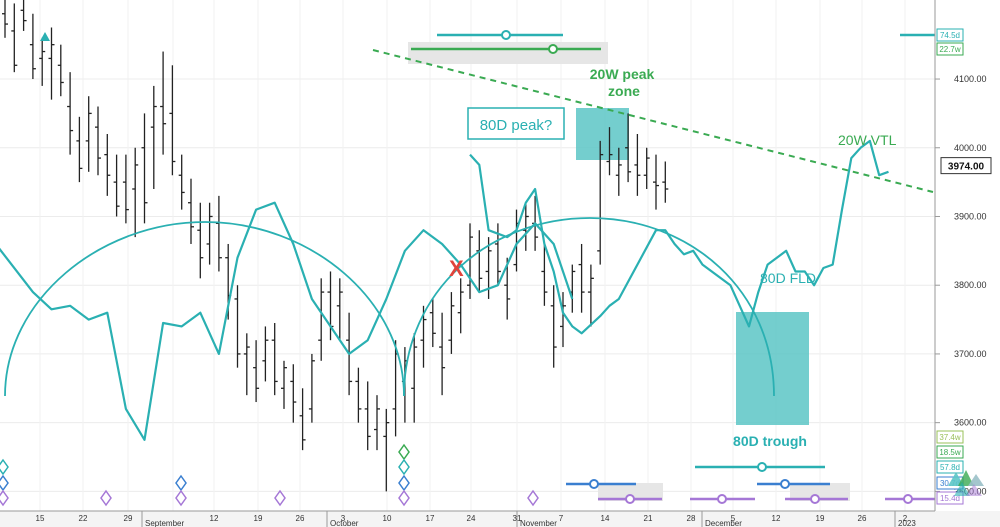 The width and height of the screenshot is (1000, 527). Describe the element at coordinates (776, 518) in the screenshot. I see `x-tick-label: 12` at that location.